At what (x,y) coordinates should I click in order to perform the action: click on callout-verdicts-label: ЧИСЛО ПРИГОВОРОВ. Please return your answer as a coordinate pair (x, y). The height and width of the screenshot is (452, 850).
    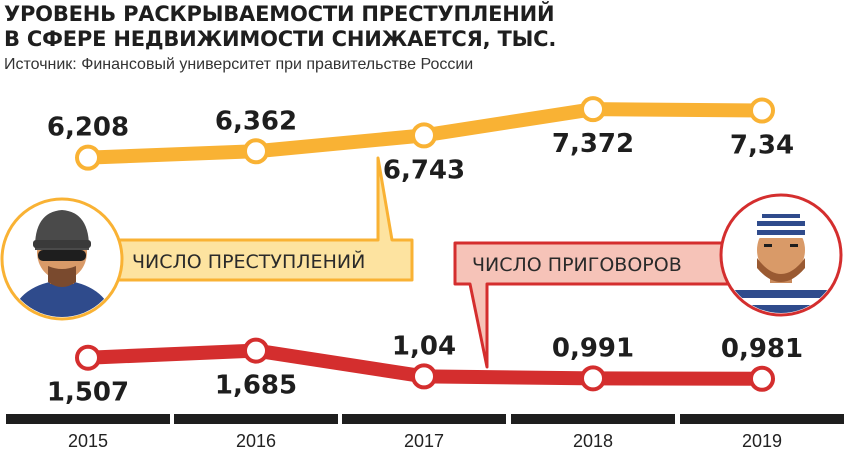
    Looking at the image, I should click on (577, 265).